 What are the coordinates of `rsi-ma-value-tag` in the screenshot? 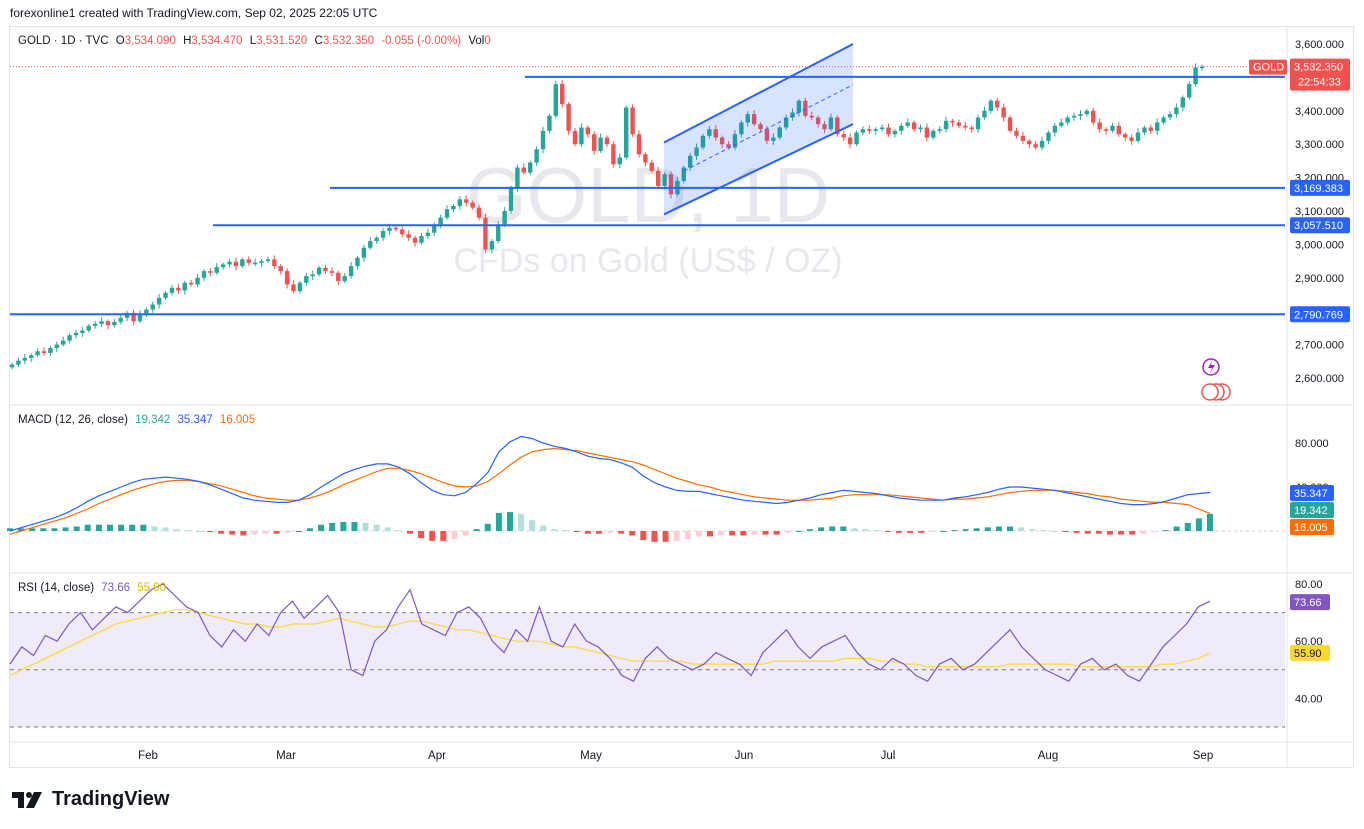 It's located at (1310, 652).